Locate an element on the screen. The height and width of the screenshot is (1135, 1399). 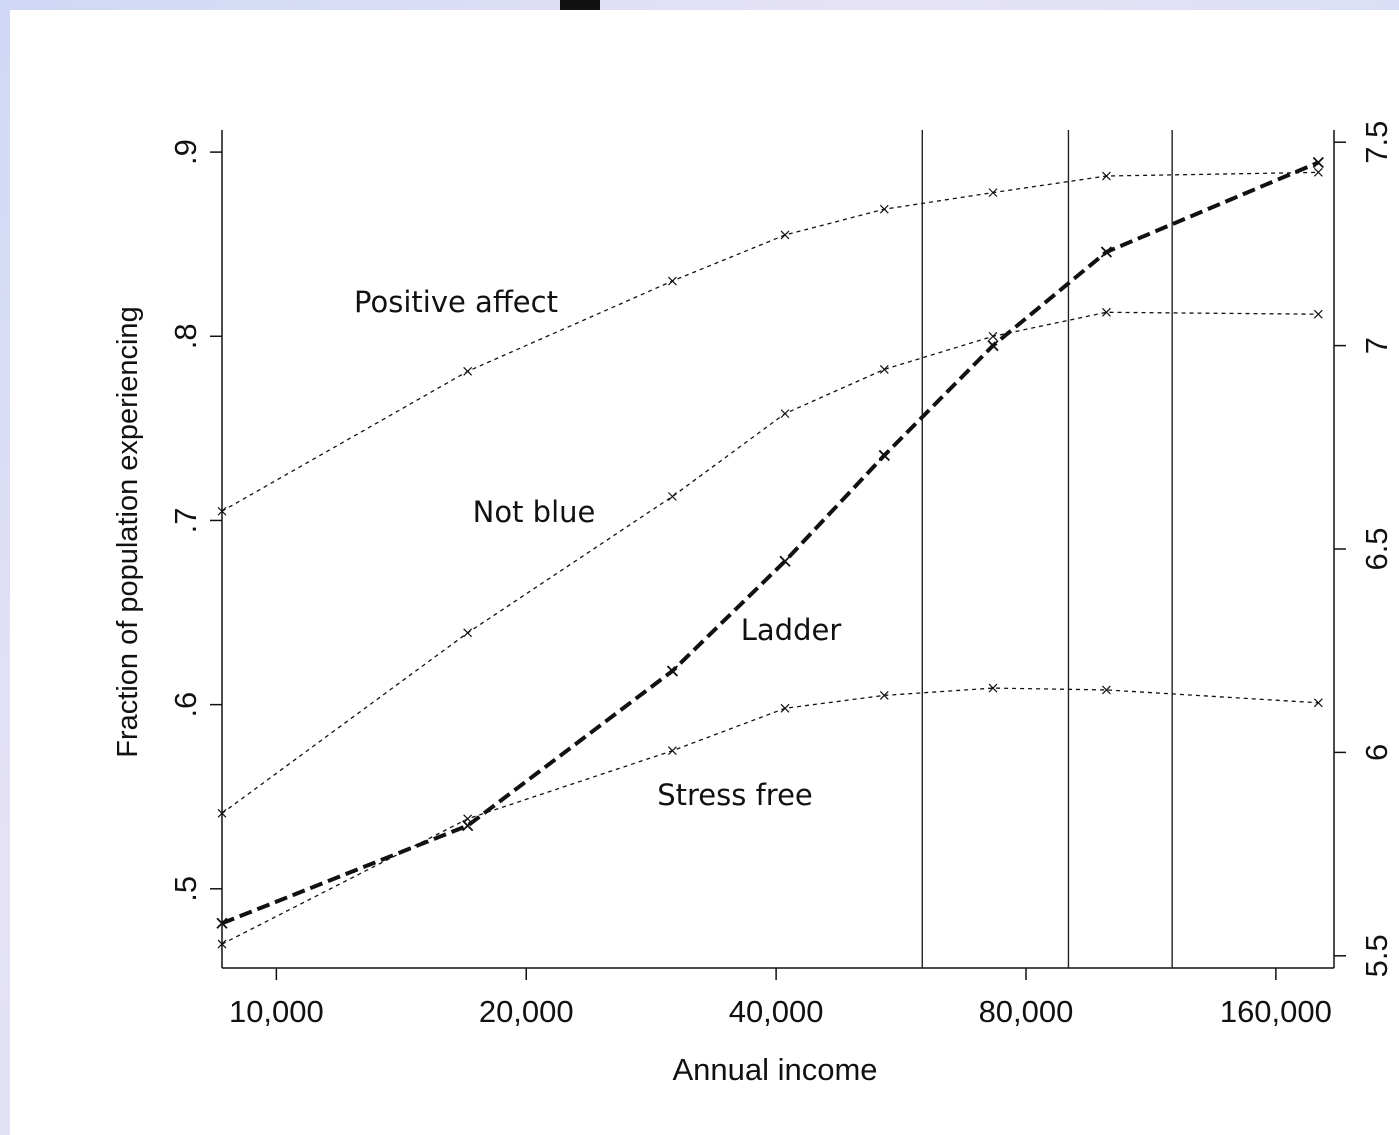
series-label-stress-free: Stress free is located at coordinates (735, 795).